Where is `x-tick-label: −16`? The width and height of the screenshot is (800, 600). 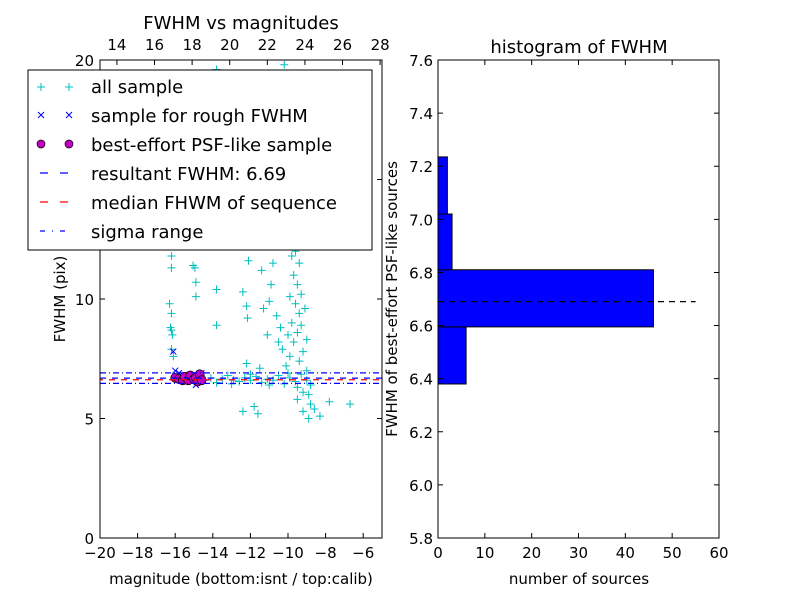 x-tick-label: −16 is located at coordinates (175, 553).